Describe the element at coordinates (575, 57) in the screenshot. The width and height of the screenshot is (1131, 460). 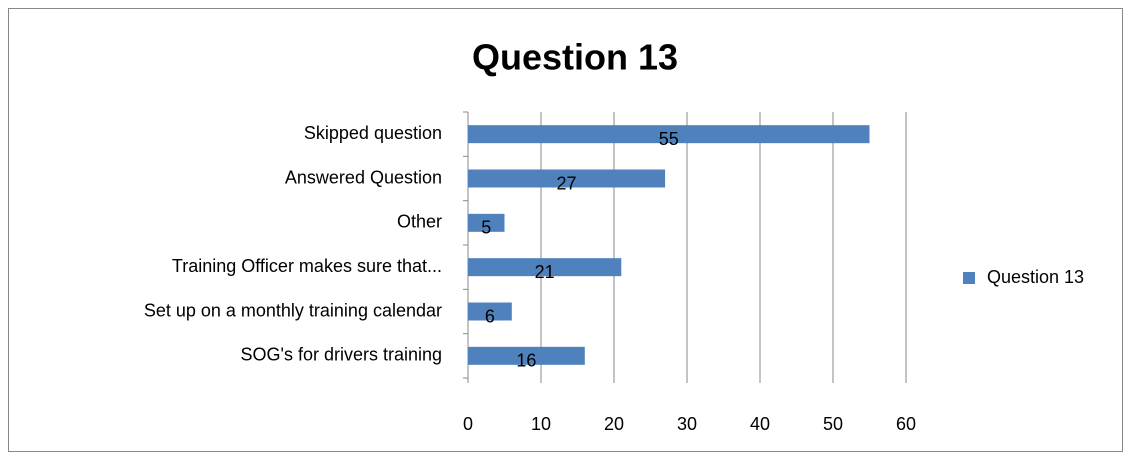
I see `chart-title: Question 13` at that location.